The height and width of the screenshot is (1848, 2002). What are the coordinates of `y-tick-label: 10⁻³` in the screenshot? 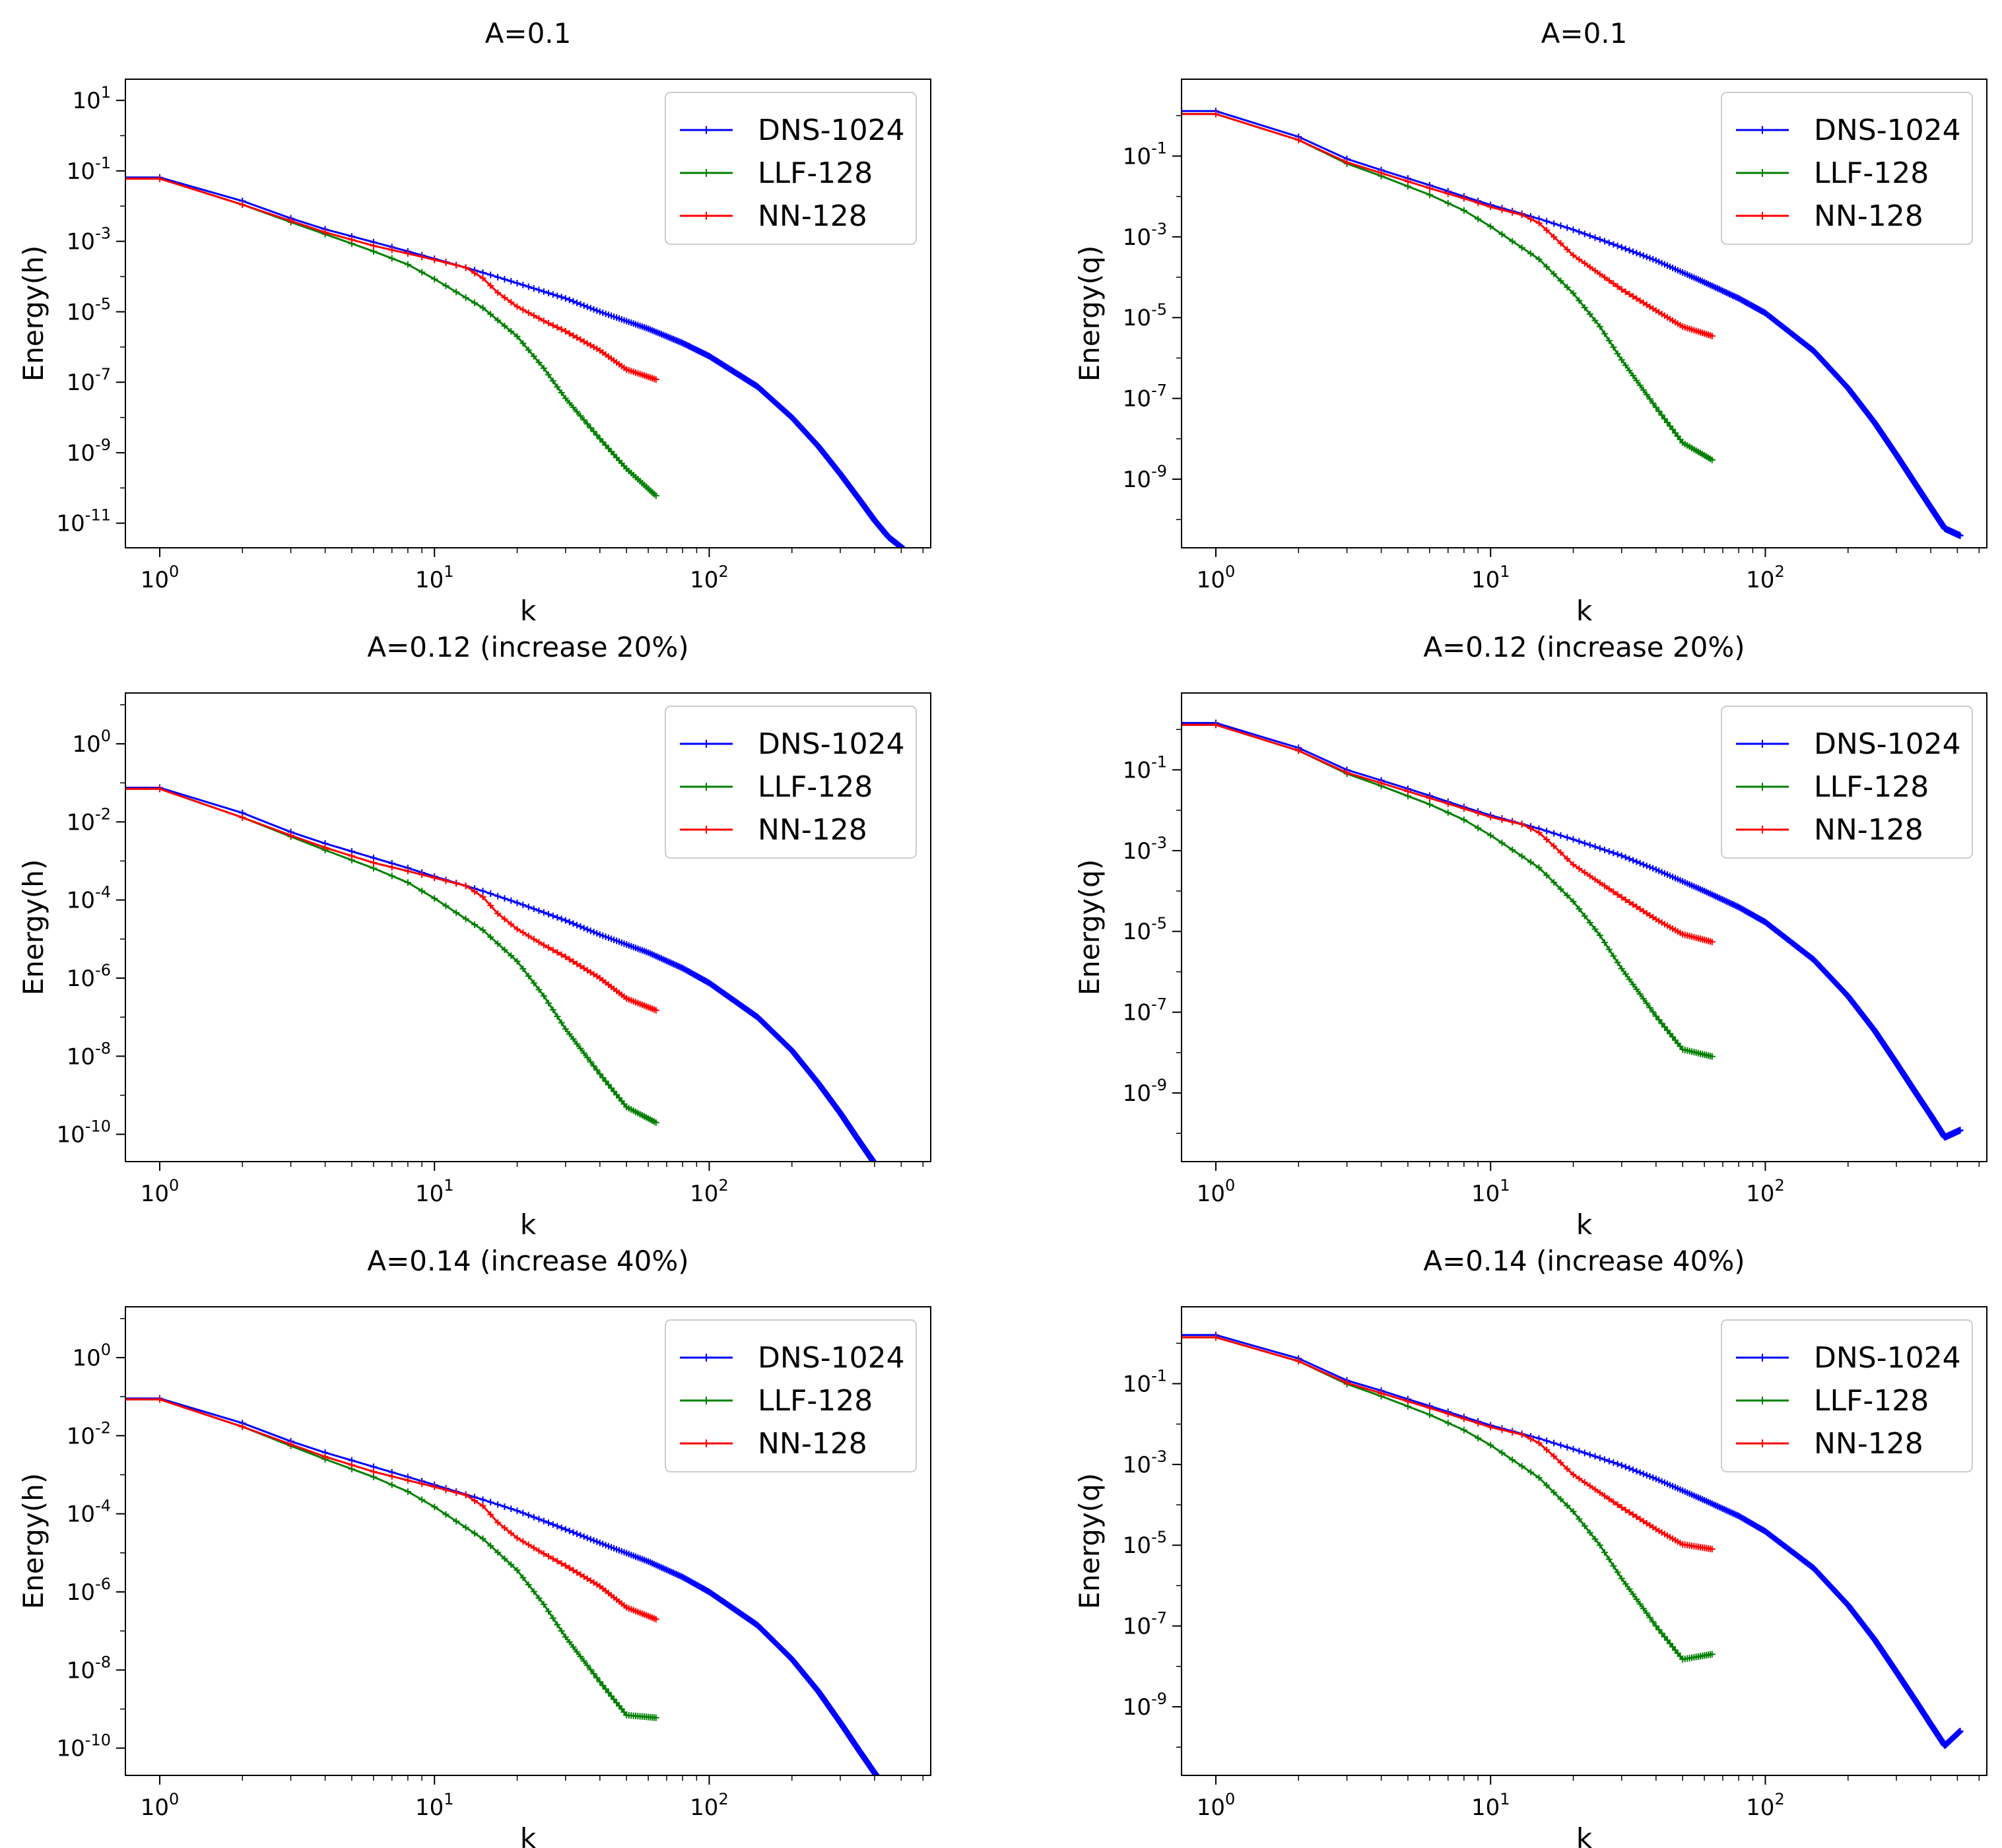 It's located at (1145, 1463).